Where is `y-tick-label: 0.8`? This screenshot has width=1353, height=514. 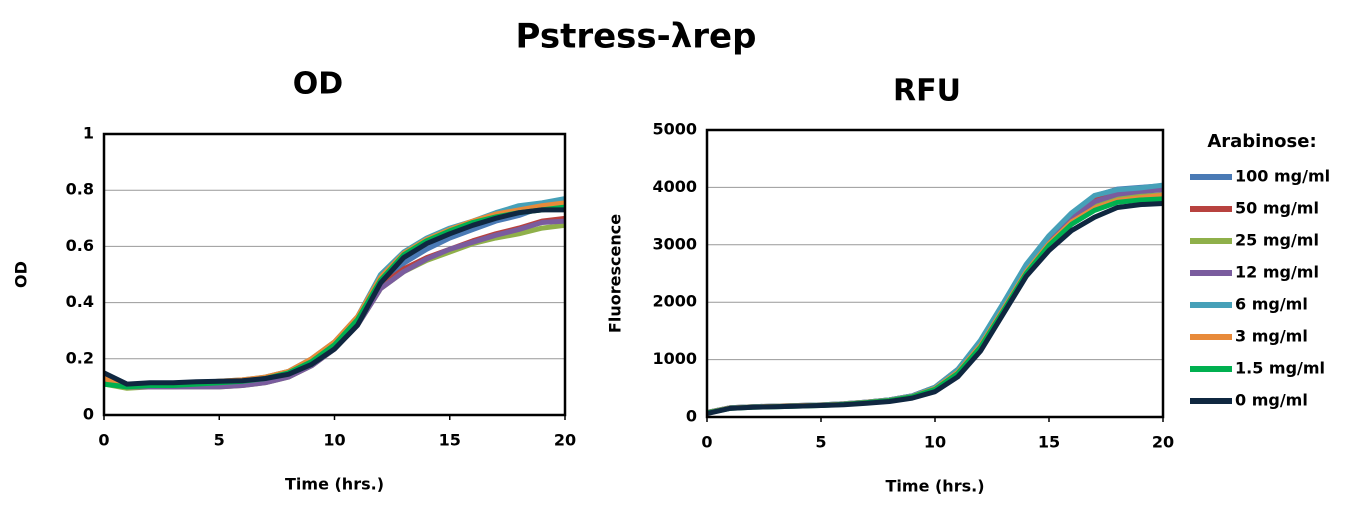
y-tick-label: 0.8 is located at coordinates (80, 189).